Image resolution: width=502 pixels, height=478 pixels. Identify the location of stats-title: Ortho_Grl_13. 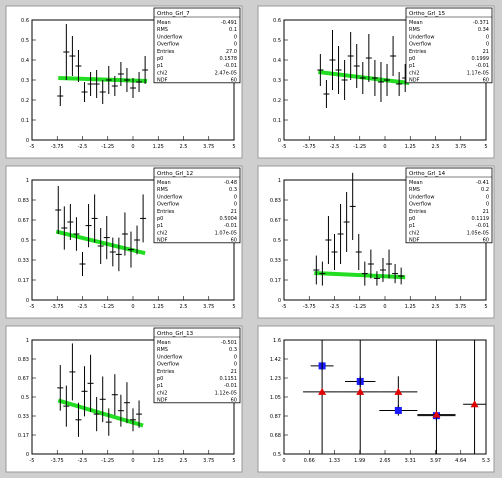
(175, 334).